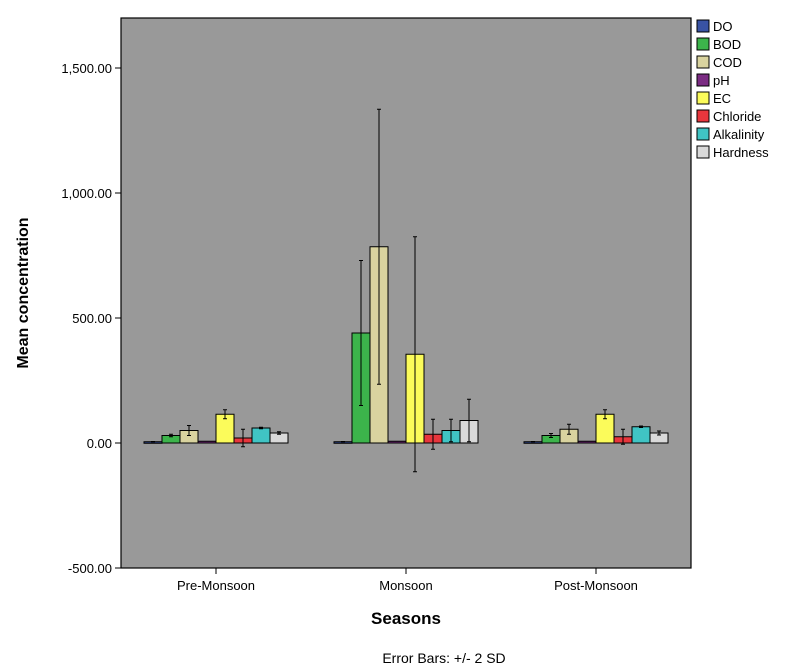 This screenshot has width=785, height=671. What do you see at coordinates (722, 98) in the screenshot?
I see `legend-label: EC` at bounding box center [722, 98].